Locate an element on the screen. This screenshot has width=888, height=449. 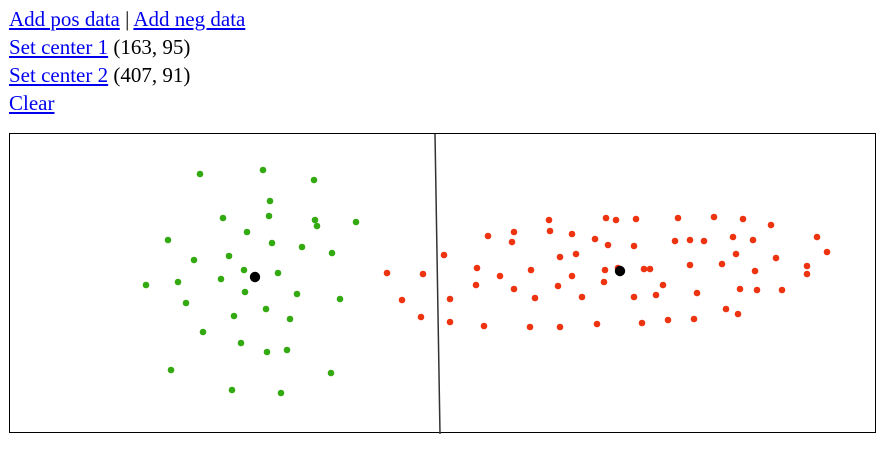
center-2-row: Set center 2 (407, 91) is located at coordinates (127, 75).